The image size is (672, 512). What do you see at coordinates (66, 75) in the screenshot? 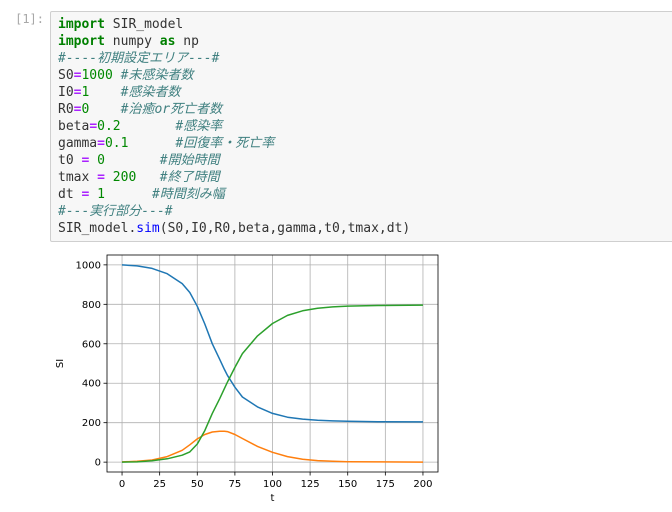
I see `code-token: S0` at bounding box center [66, 75].